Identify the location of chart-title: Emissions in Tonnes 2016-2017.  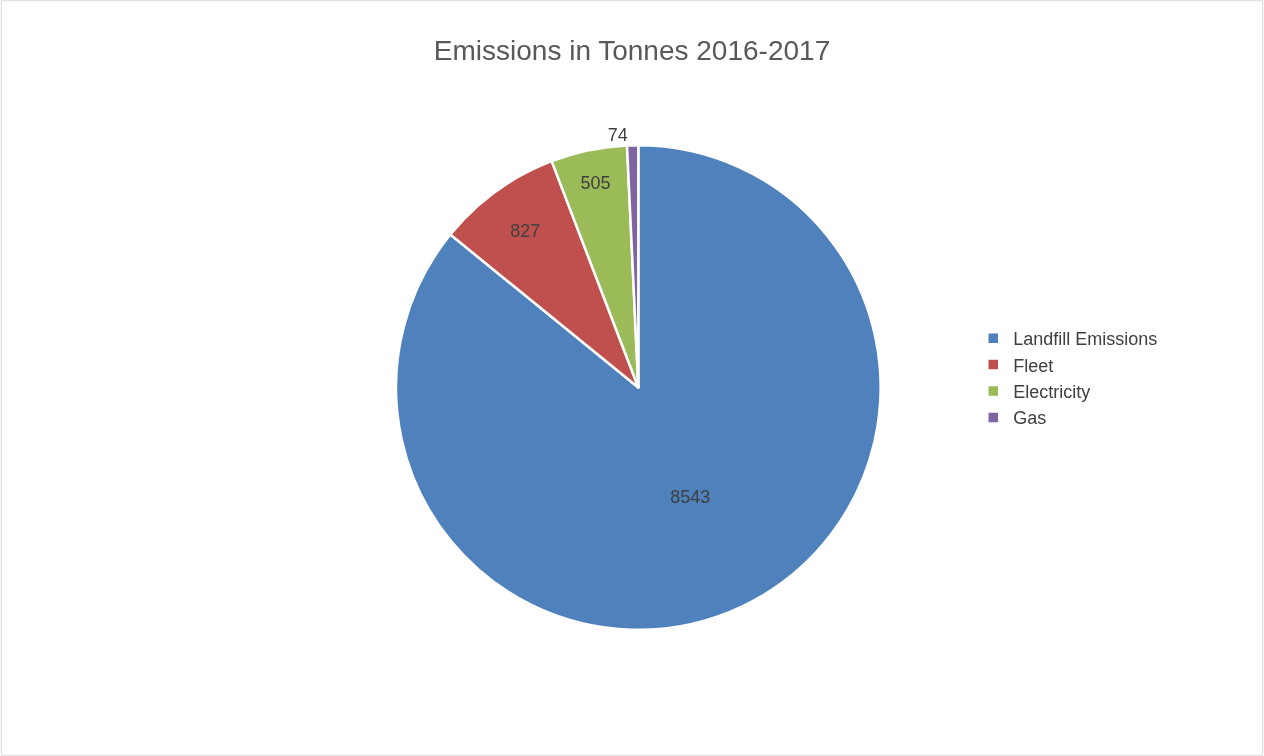
(632, 50).